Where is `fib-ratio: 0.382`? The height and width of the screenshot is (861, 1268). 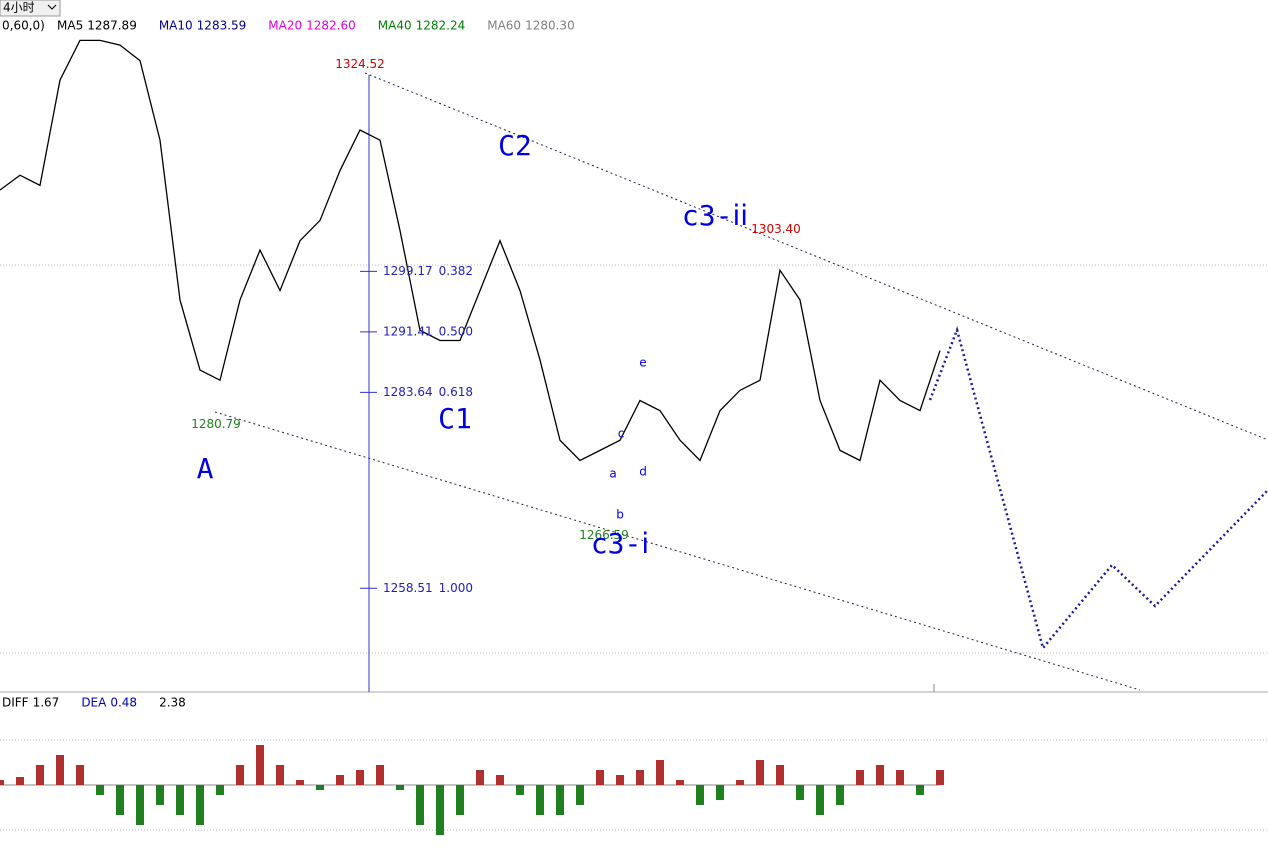 fib-ratio: 0.382 is located at coordinates (456, 271).